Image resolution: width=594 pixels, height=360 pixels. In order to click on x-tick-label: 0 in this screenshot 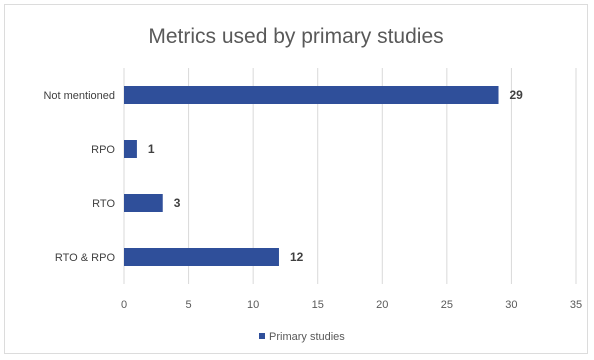, I will do `click(124, 305)`.